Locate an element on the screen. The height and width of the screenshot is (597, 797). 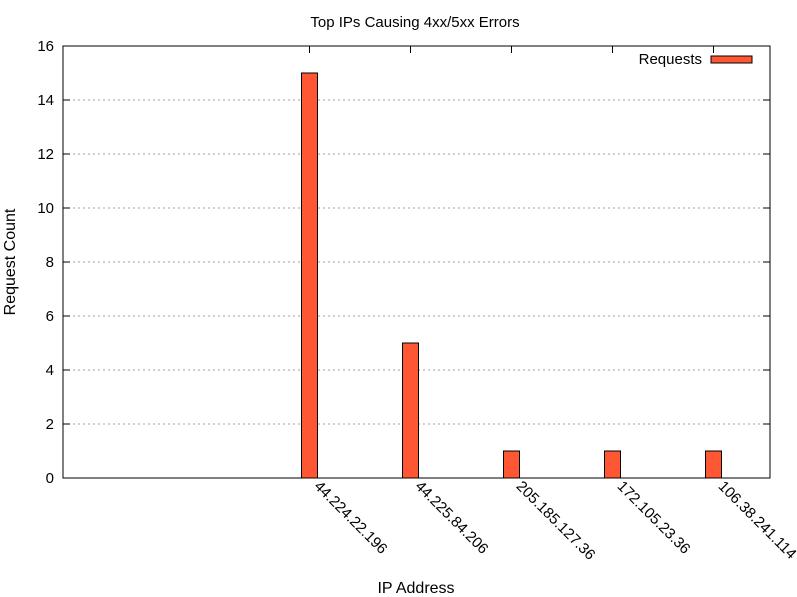
bar-44.225.84.206 is located at coordinates (410, 410).